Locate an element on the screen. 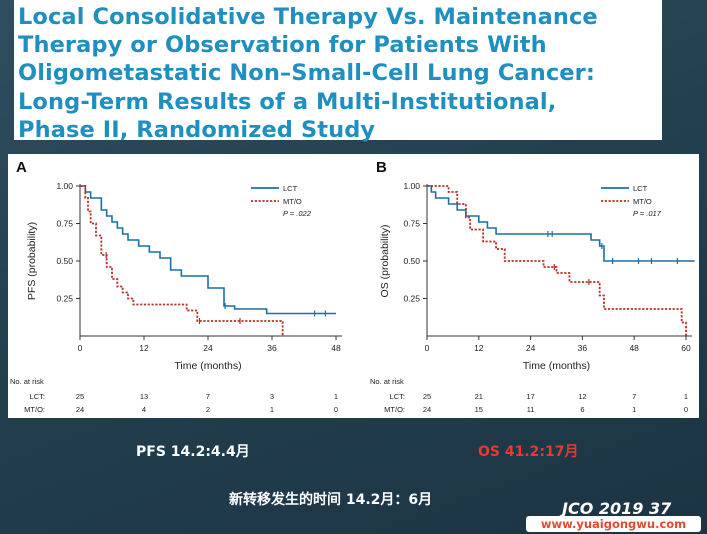 The height and width of the screenshot is (534, 707). journal-caption: JCO 2019 37 is located at coordinates (617, 508).